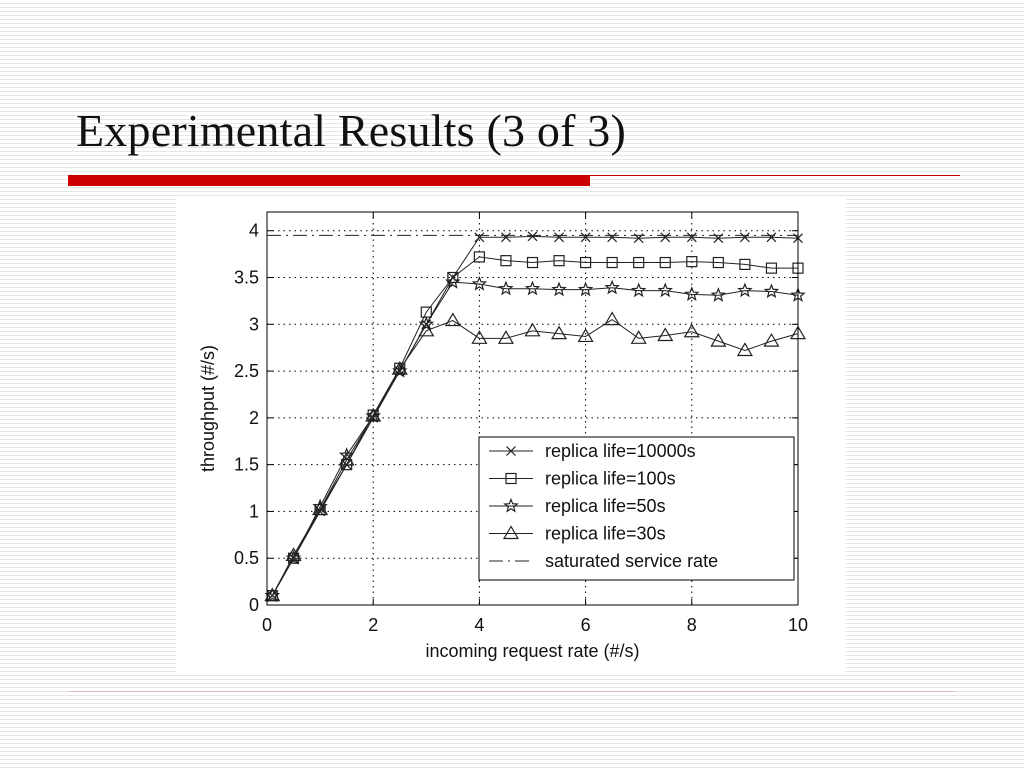  What do you see at coordinates (351, 130) in the screenshot?
I see `slide-title: Experimental Results (3 of 3)` at bounding box center [351, 130].